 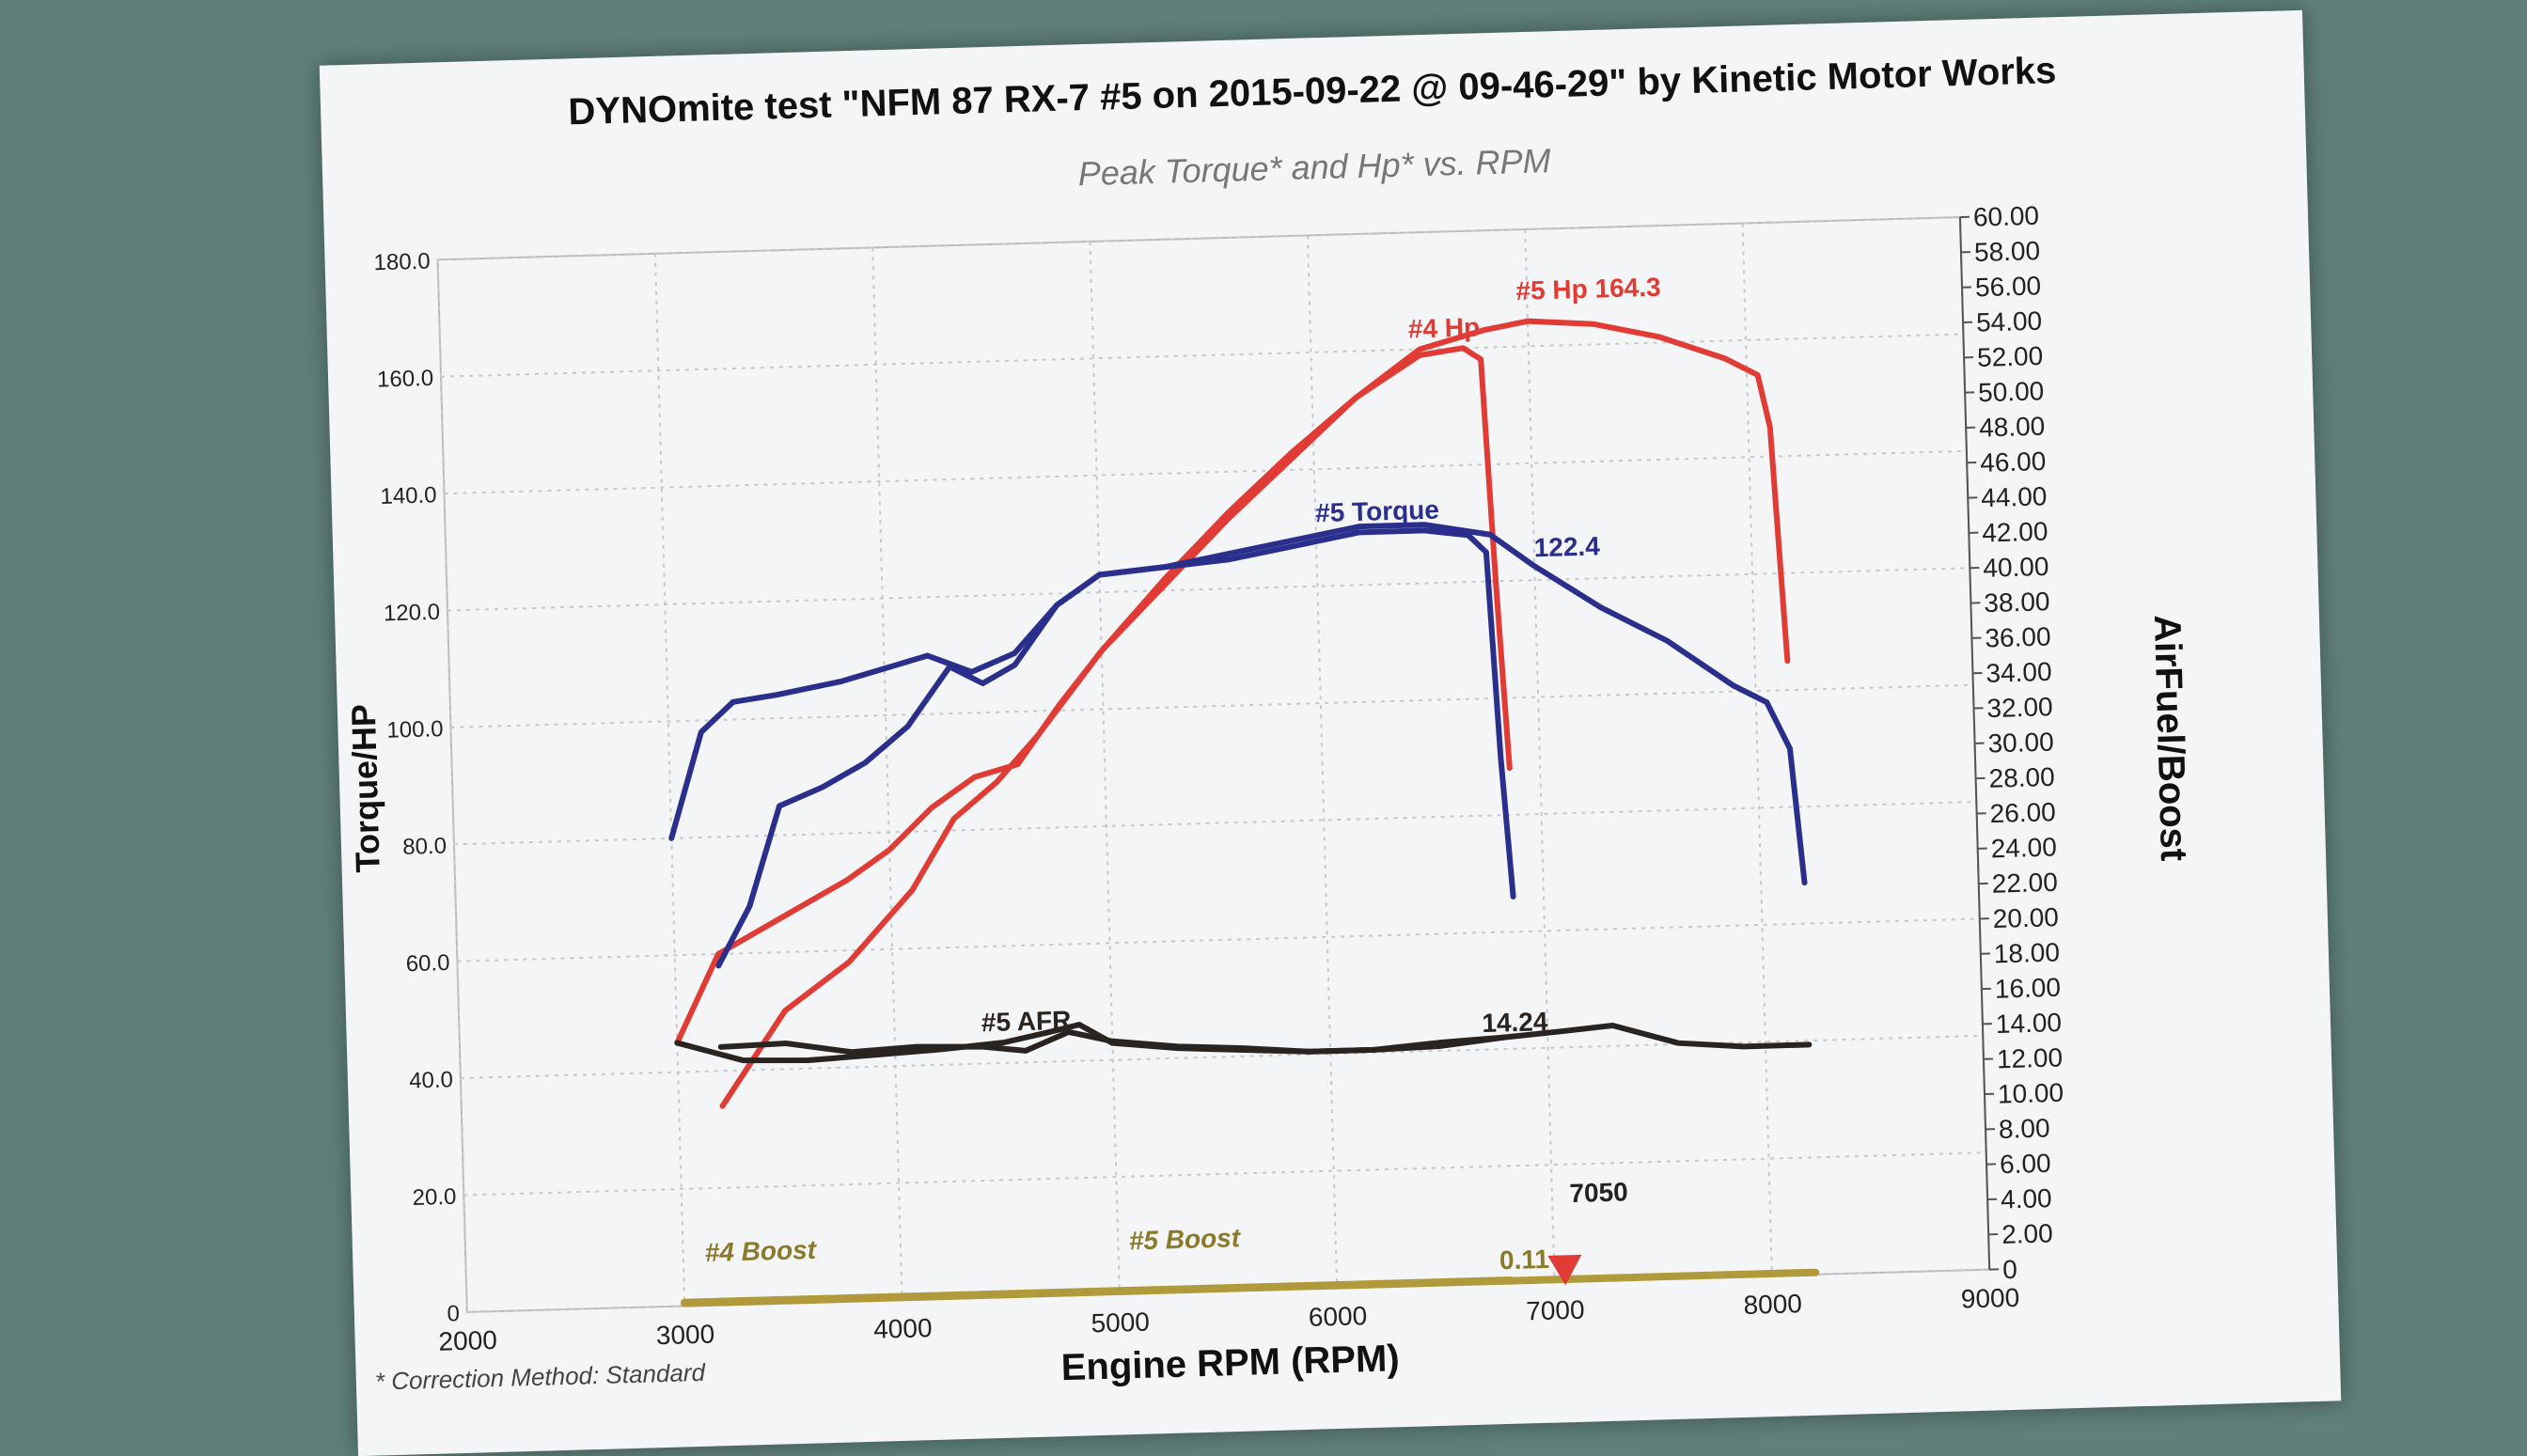 What do you see at coordinates (2170, 738) in the screenshot?
I see `y2-axis-label: AirFuel/Boost` at bounding box center [2170, 738].